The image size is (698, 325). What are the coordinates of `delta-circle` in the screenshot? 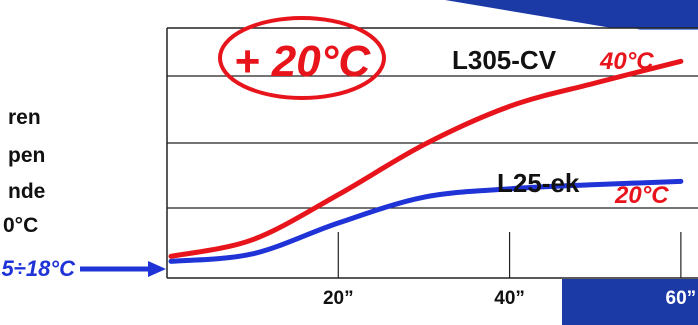 It's located at (302, 58).